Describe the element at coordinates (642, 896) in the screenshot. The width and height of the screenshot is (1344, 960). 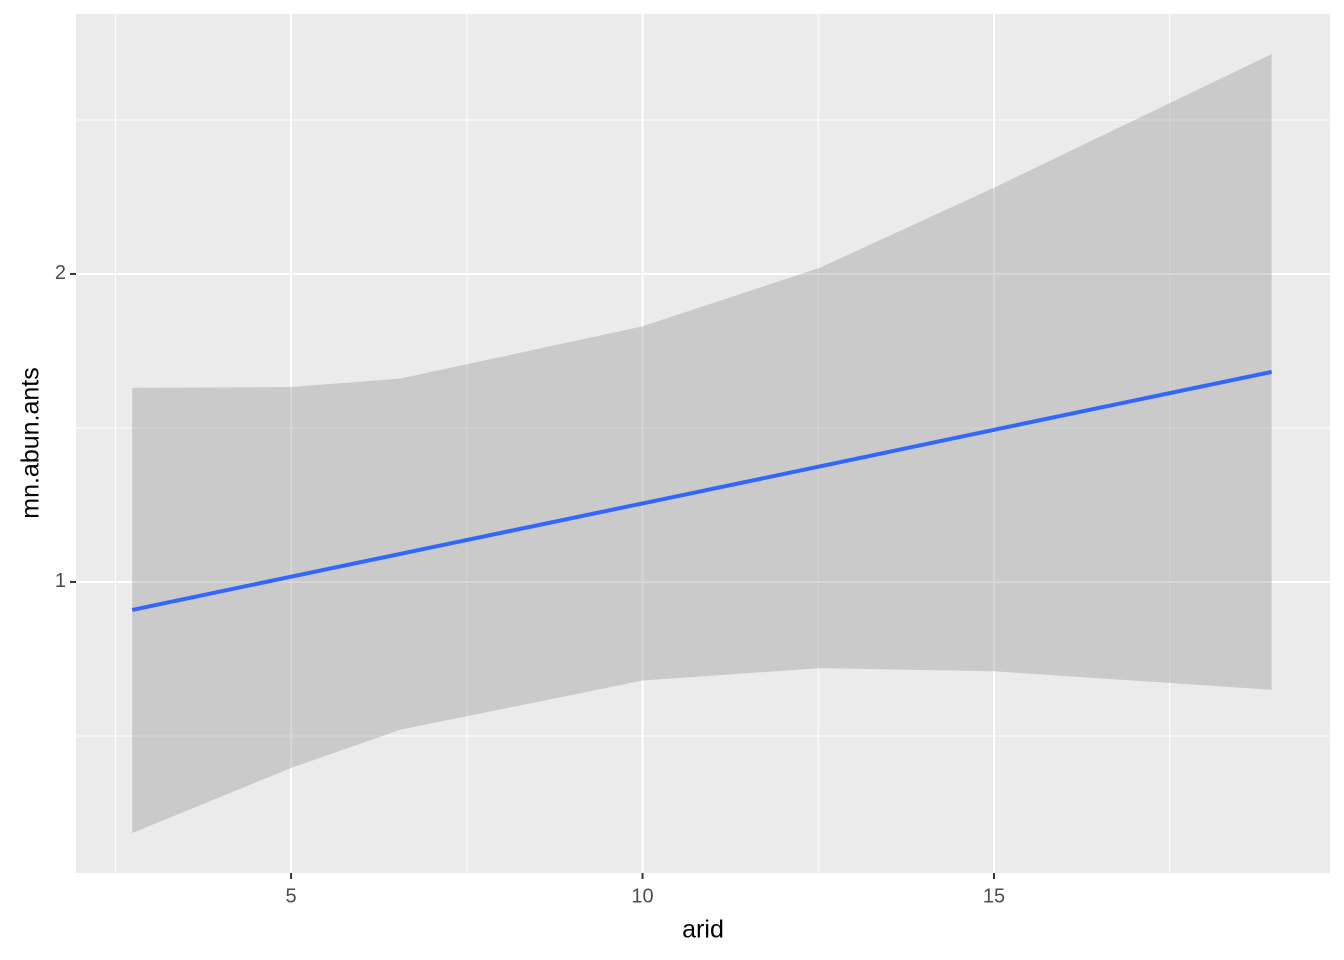
I see `x-tick-label: 10` at that location.